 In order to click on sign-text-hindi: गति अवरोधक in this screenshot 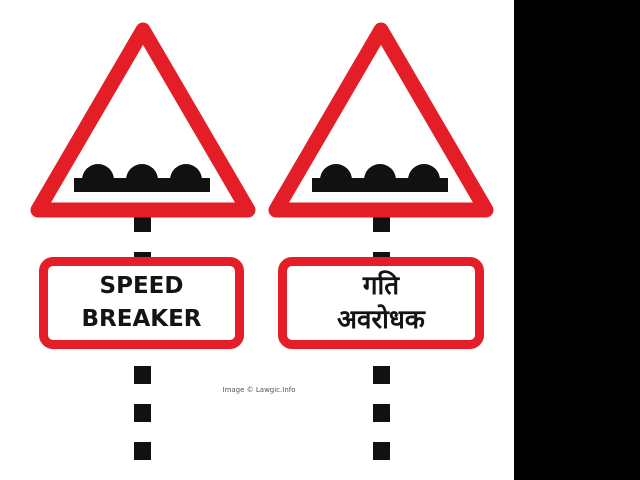, I will do `click(381, 303)`.